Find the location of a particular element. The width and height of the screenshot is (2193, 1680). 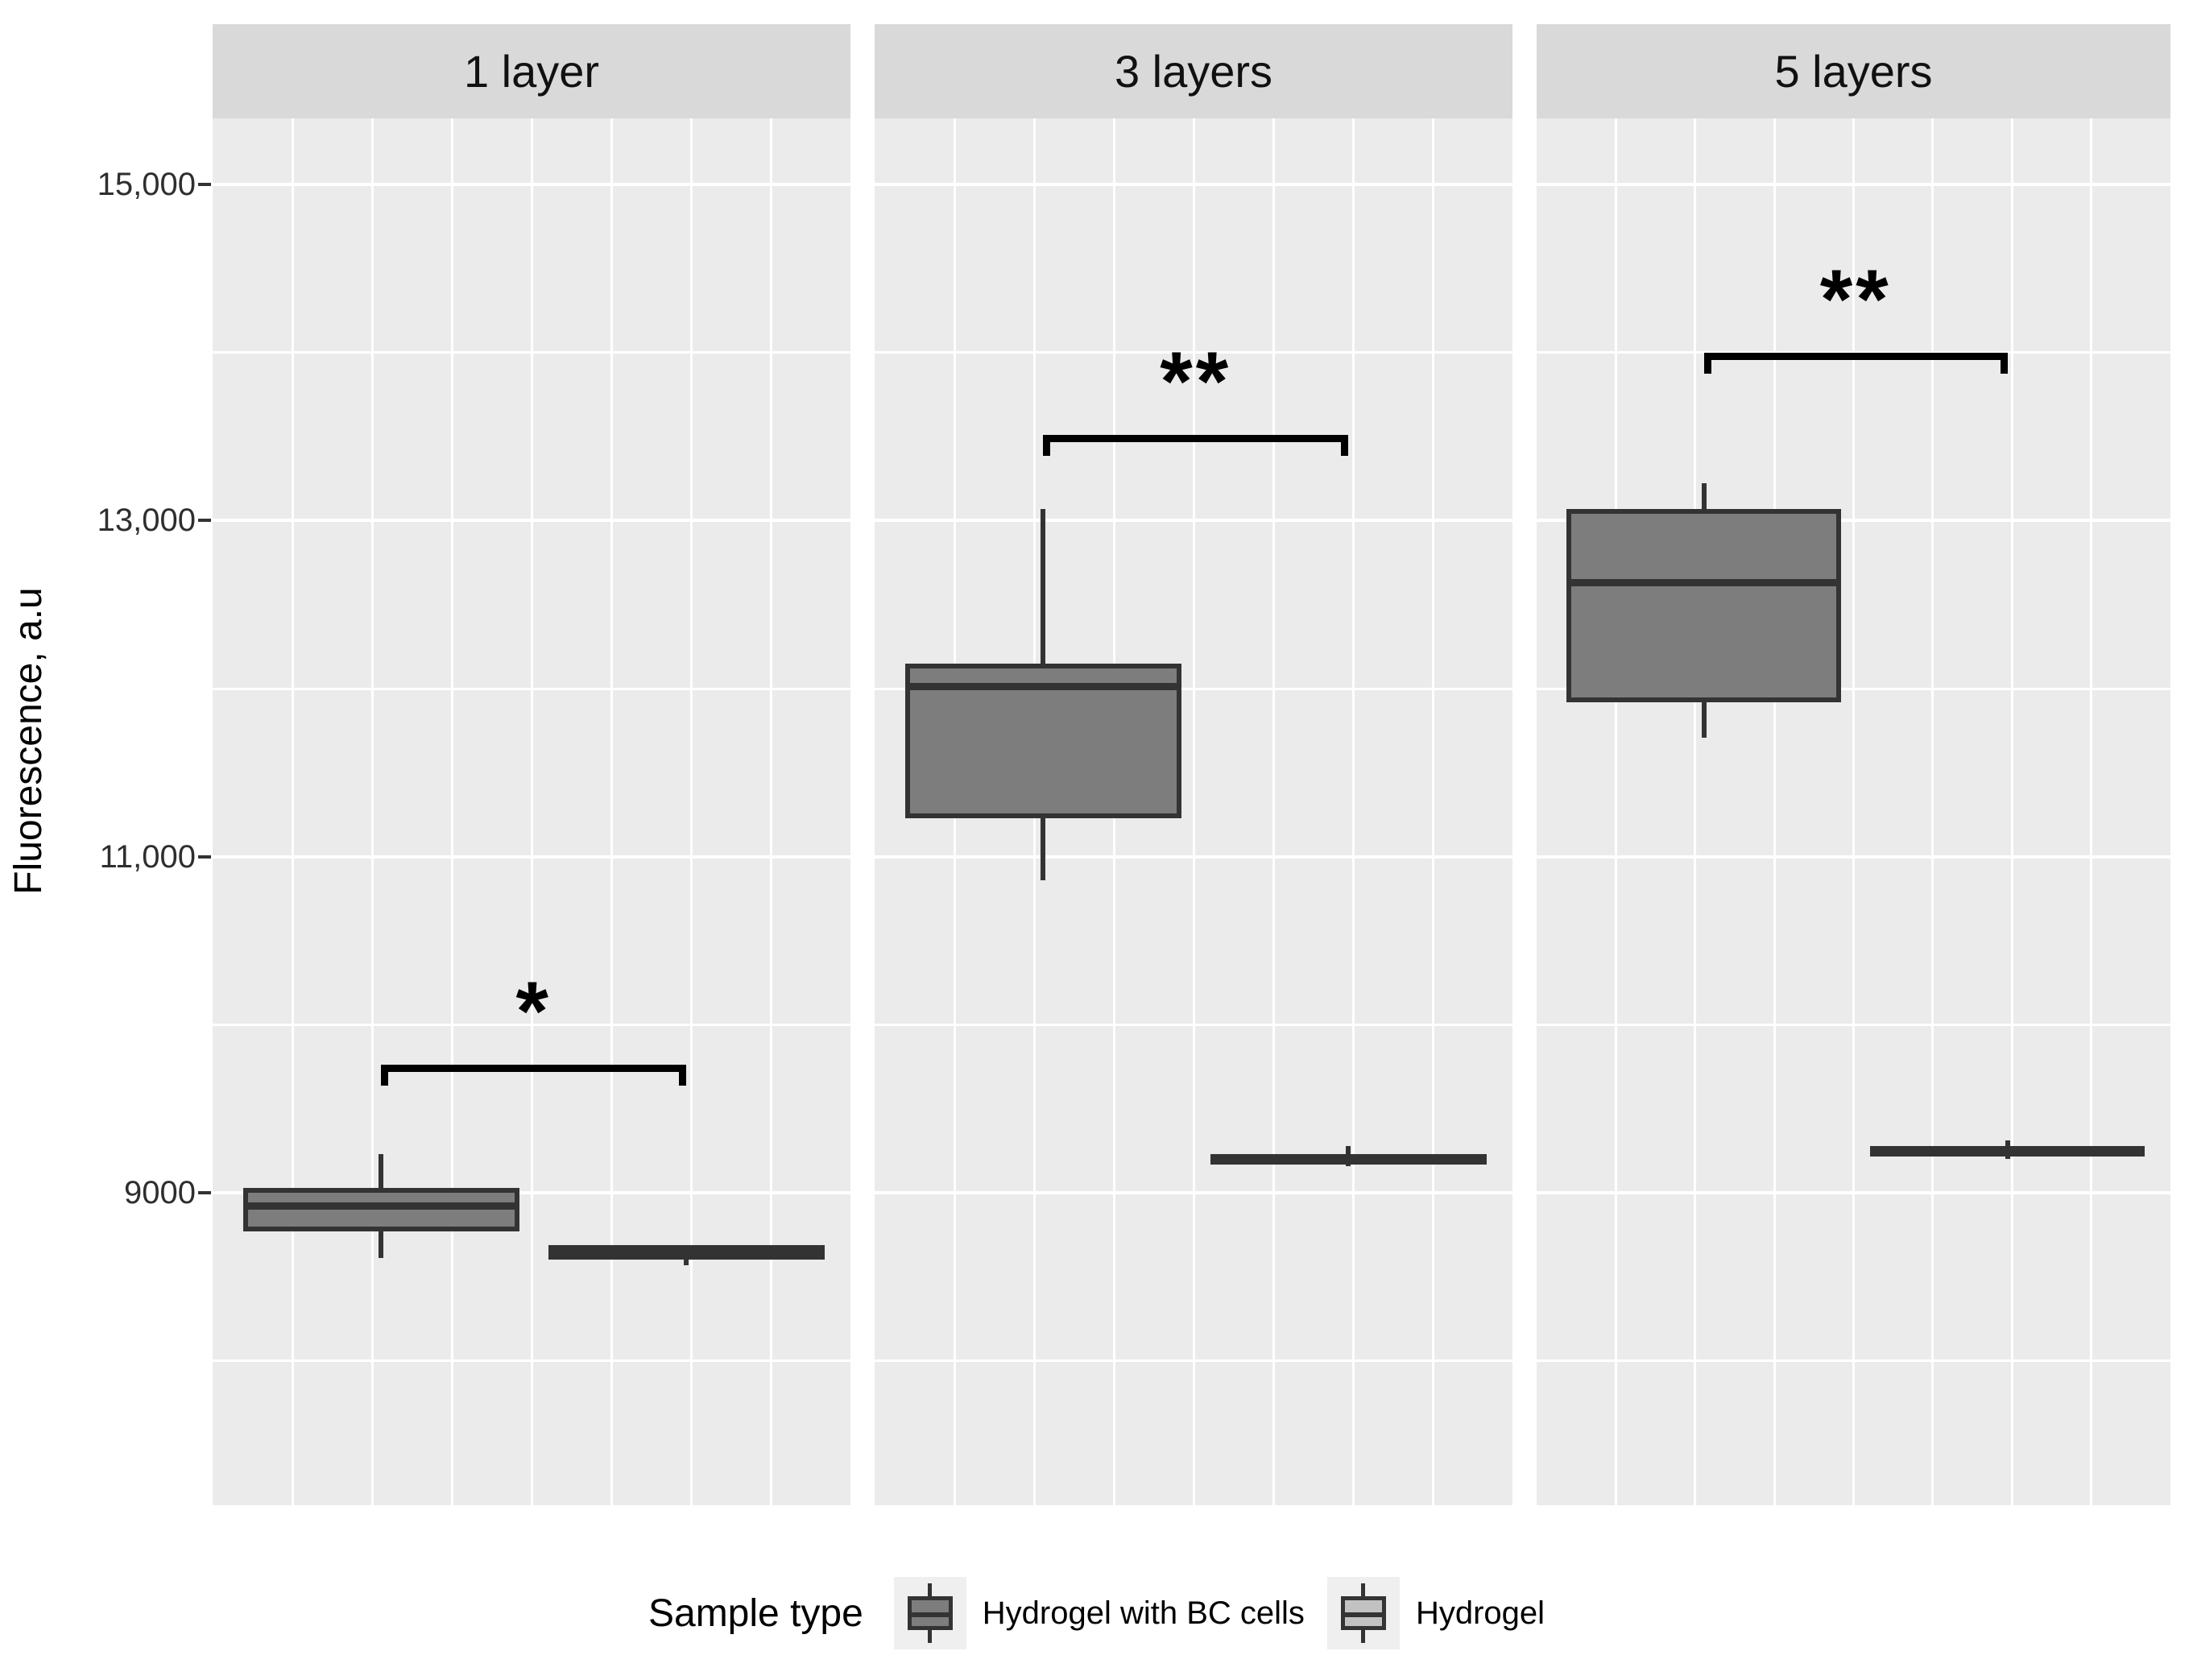

facet-strip-label: 1 layer is located at coordinates (531, 71).